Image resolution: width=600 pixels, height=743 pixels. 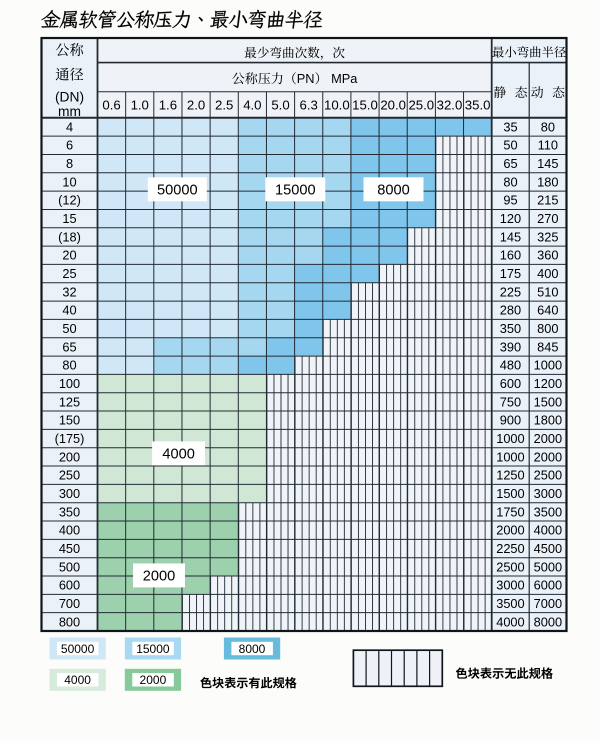 I want to click on svg-text: 2250, so click(x=510, y=548).